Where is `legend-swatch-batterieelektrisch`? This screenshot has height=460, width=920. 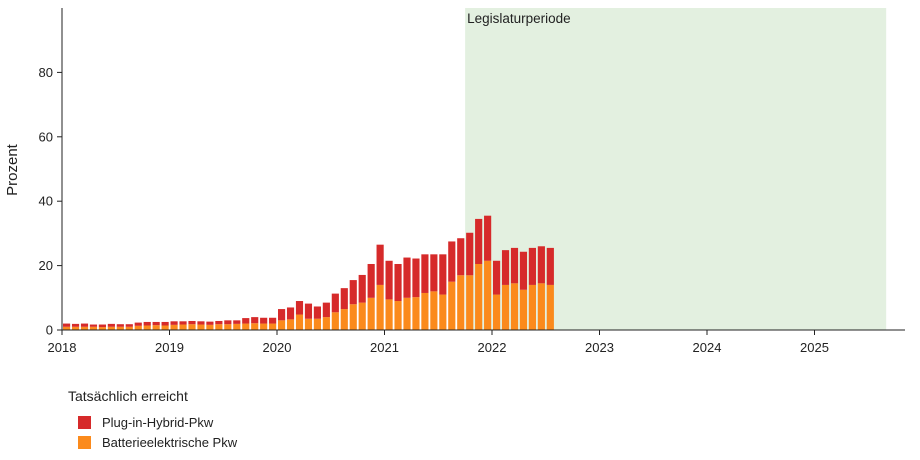
legend-swatch-batterieelektrisch is located at coordinates (84, 442).